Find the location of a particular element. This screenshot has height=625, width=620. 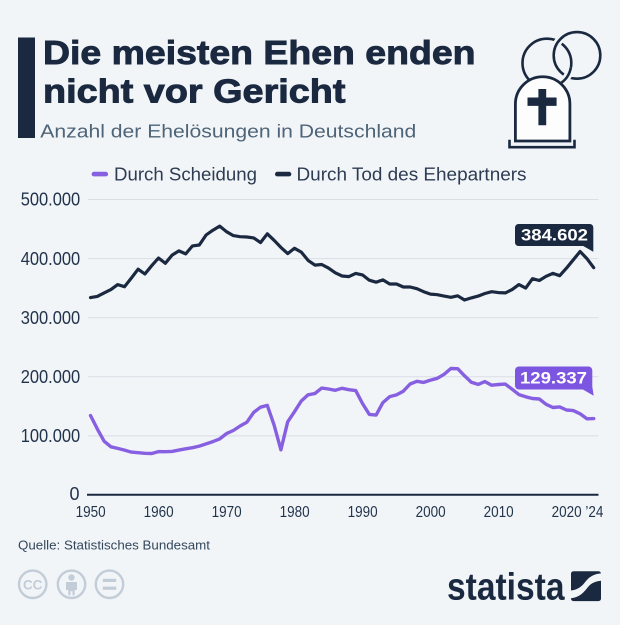

svg-text: 384.602 is located at coordinates (554, 236).